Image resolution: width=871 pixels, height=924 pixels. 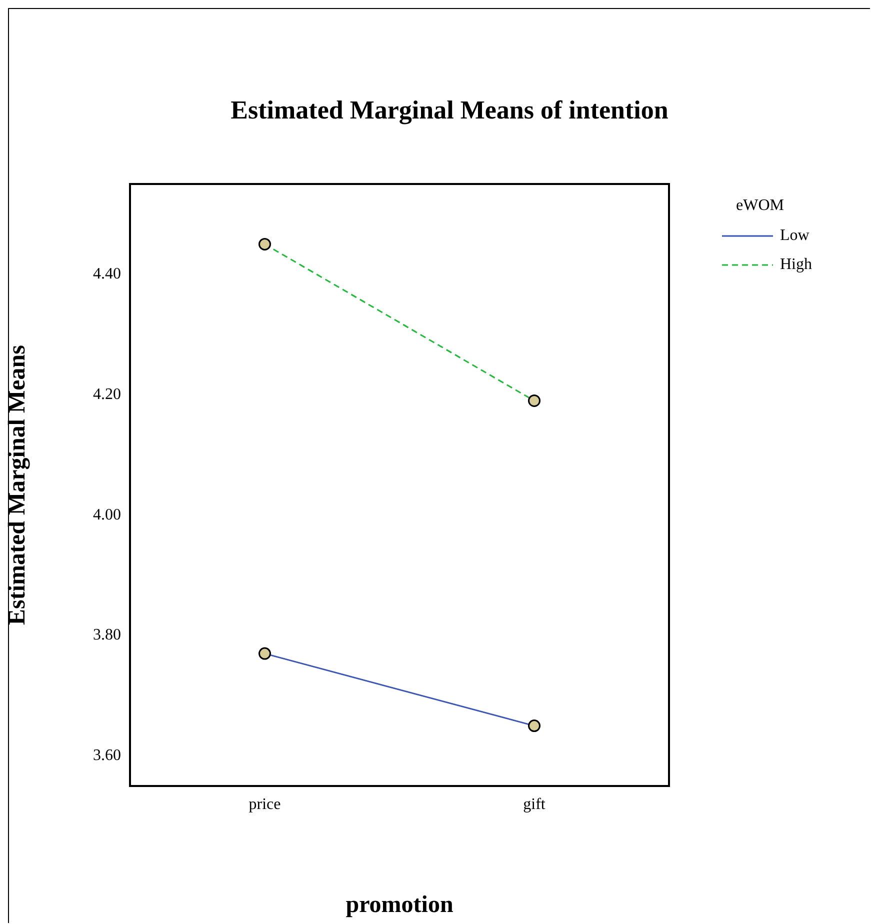 I want to click on y-axis-title: Estimated Marginal Means, so click(x=17, y=485).